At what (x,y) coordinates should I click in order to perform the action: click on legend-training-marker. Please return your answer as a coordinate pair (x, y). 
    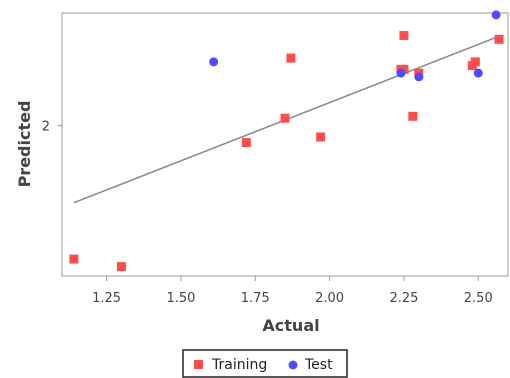
    Looking at the image, I should click on (198, 364).